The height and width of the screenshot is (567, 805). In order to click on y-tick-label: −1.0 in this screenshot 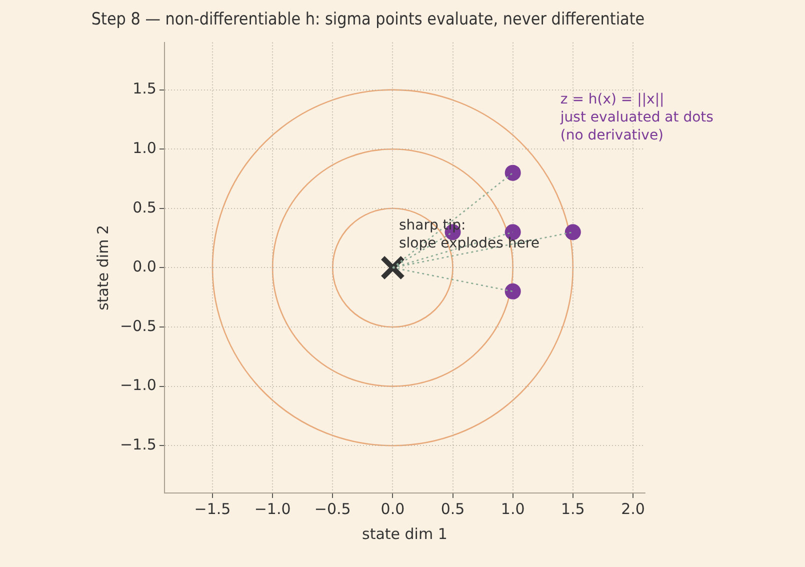, I will do `click(138, 385)`.